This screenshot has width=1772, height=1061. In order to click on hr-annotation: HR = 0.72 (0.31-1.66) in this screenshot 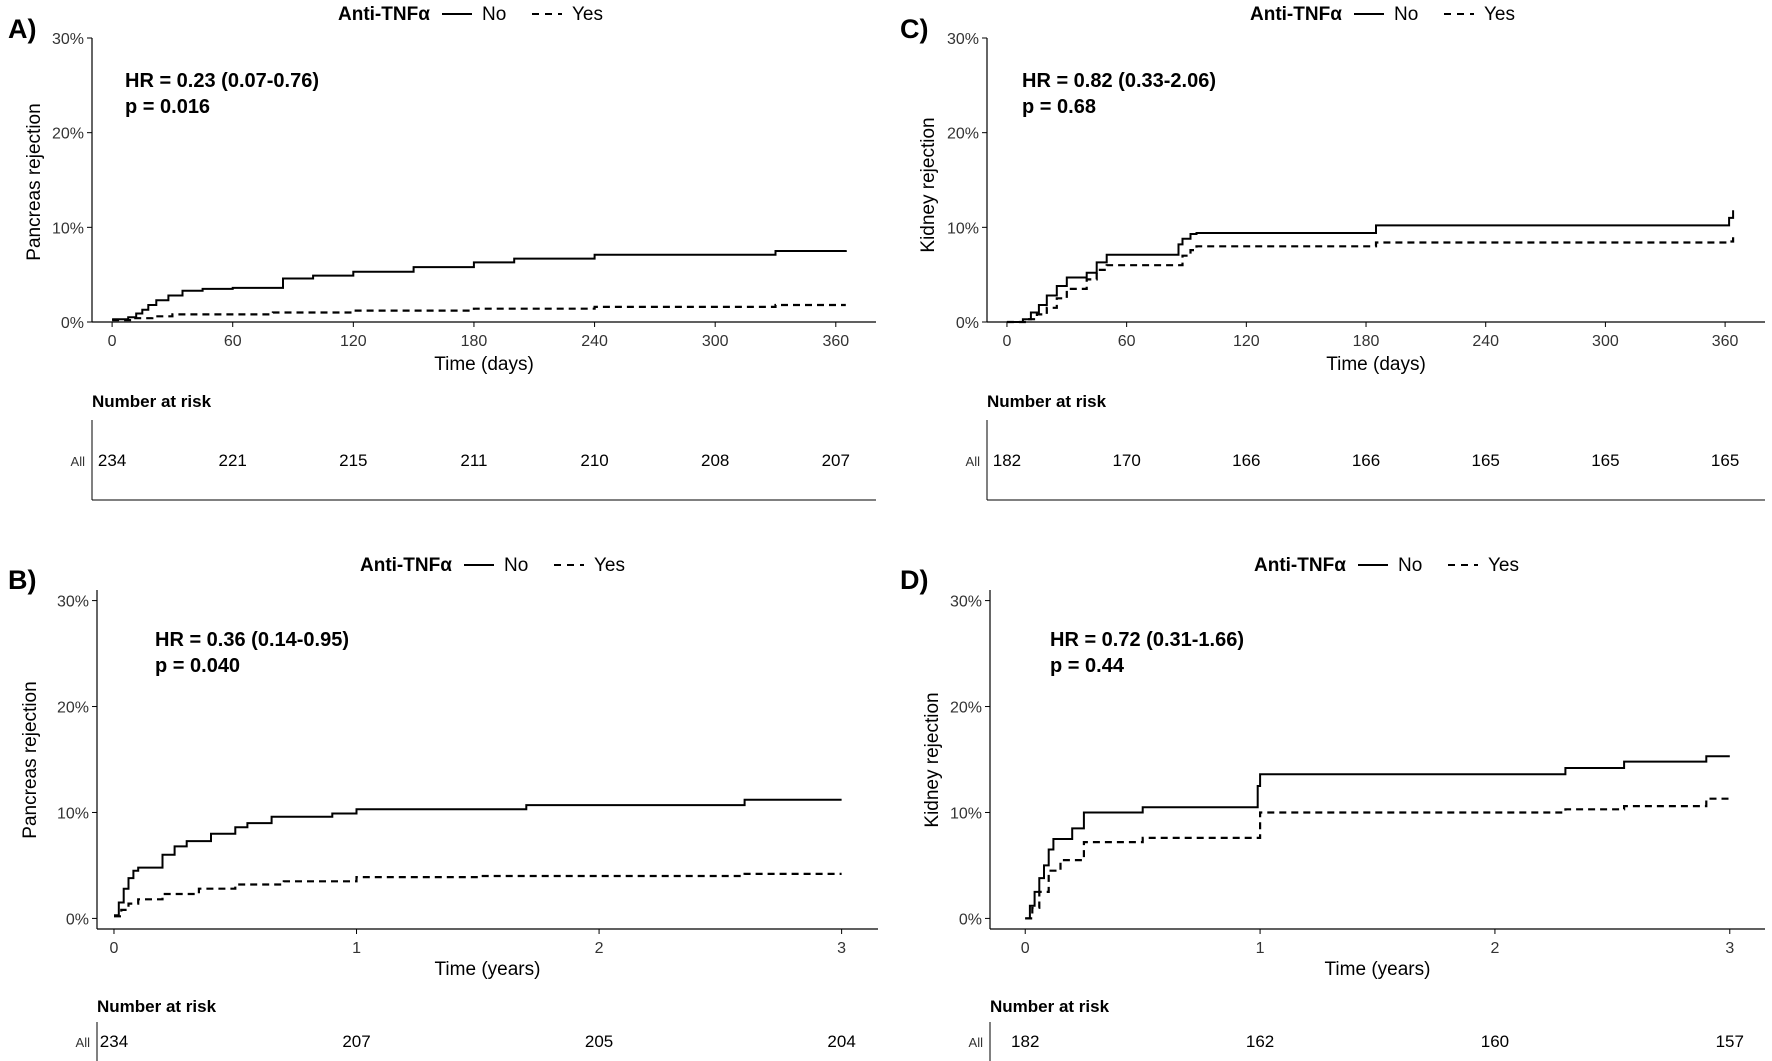, I will do `click(1147, 640)`.